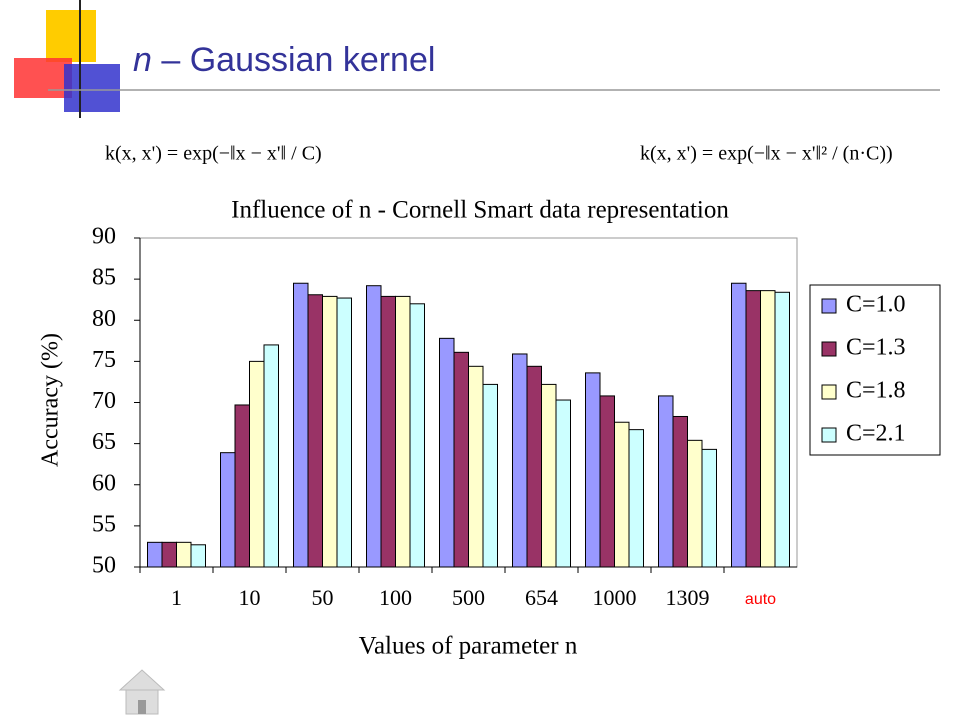 This screenshot has height=720, width=960. I want to click on x-tick-label: 100, so click(395, 597).